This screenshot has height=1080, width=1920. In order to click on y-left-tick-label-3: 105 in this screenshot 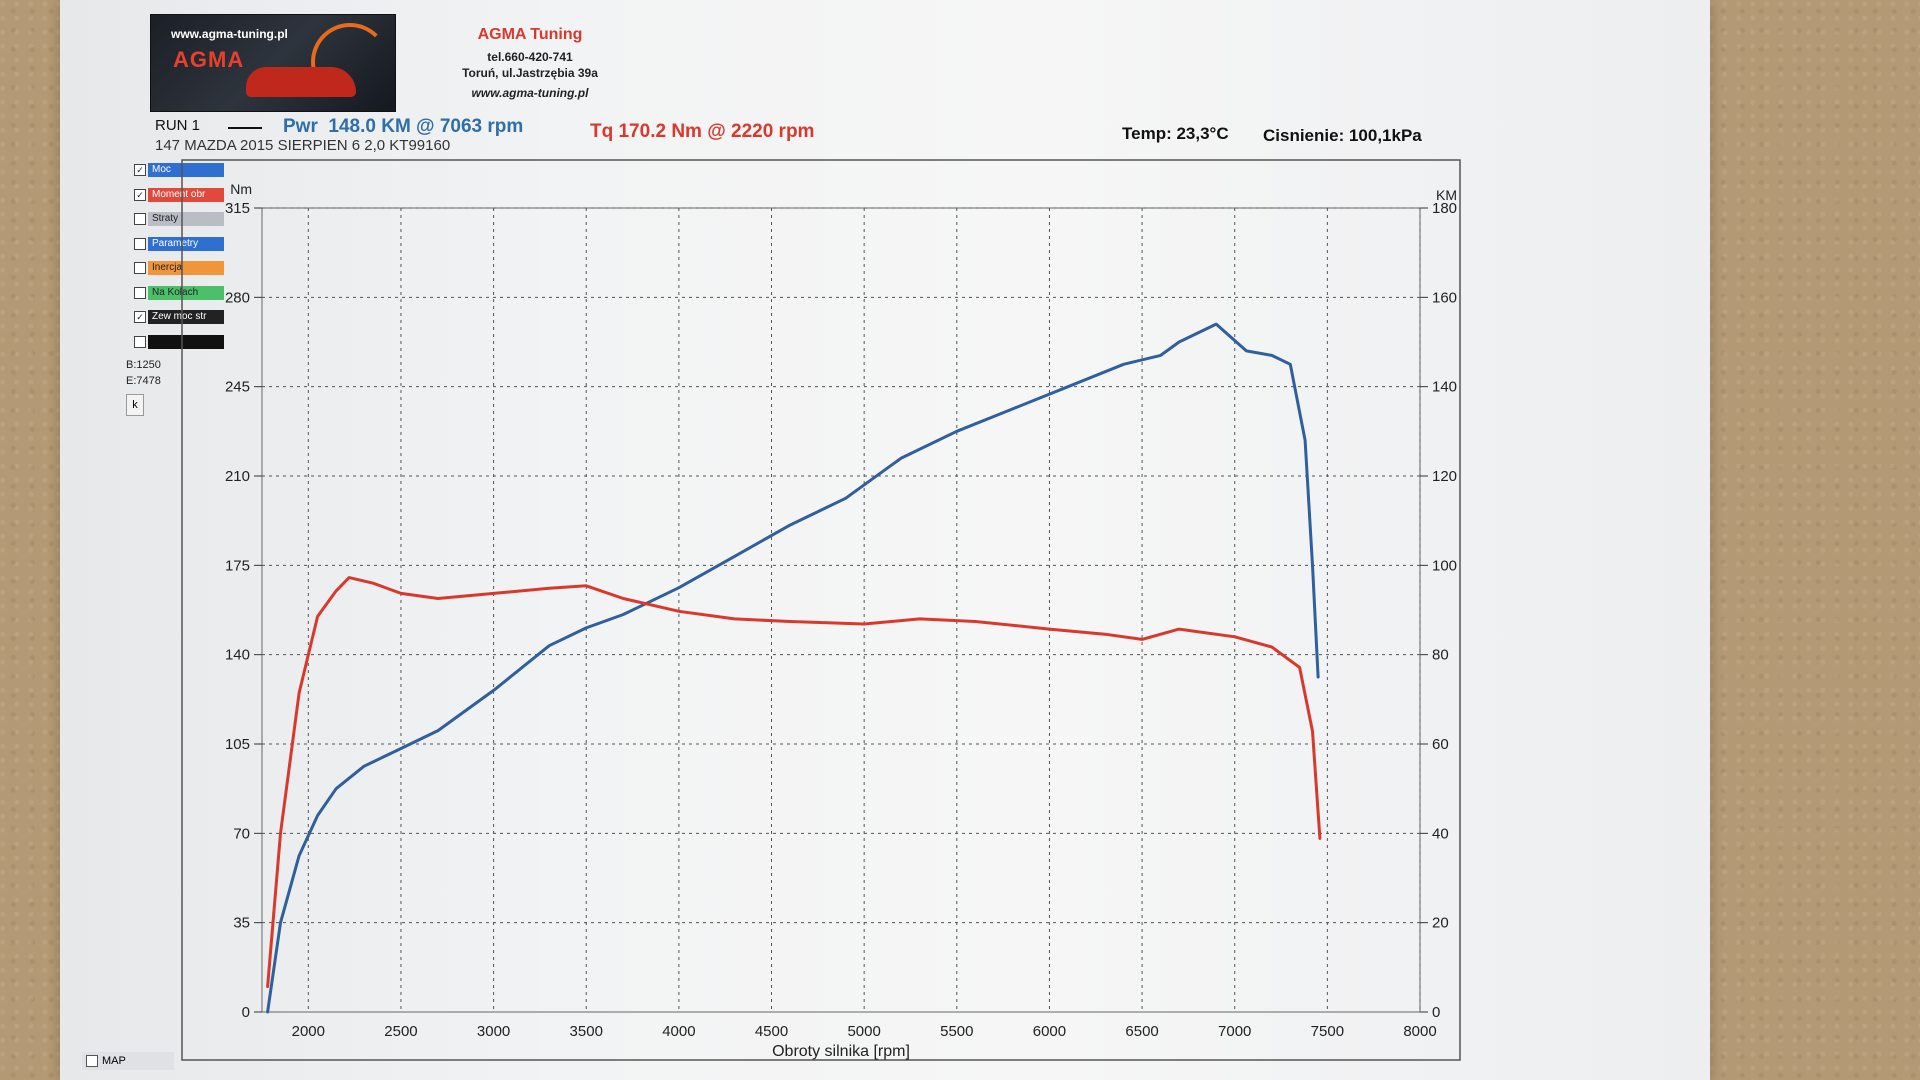, I will do `click(237, 744)`.